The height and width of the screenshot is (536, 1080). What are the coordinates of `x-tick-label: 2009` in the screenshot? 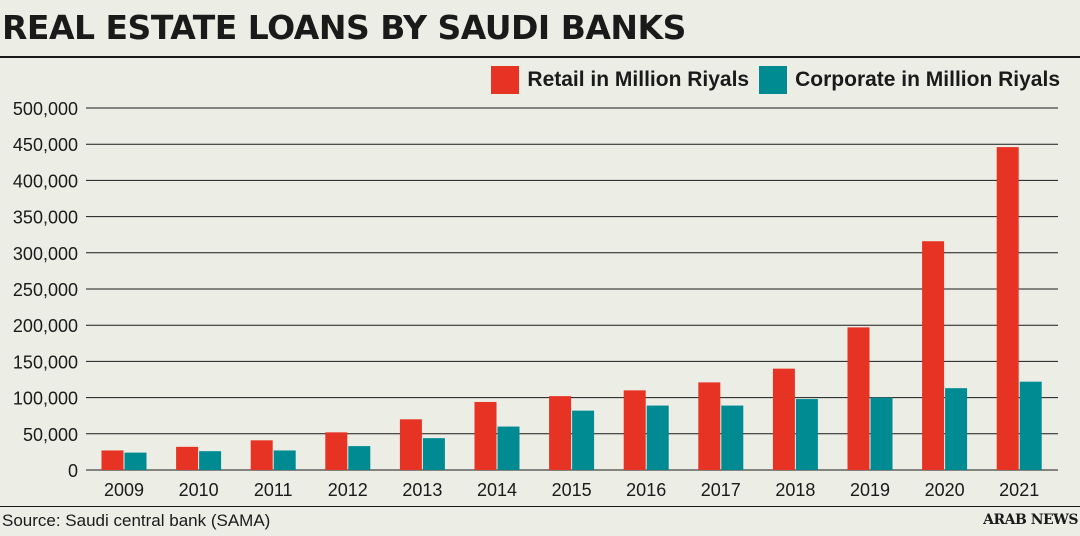 It's located at (124, 490).